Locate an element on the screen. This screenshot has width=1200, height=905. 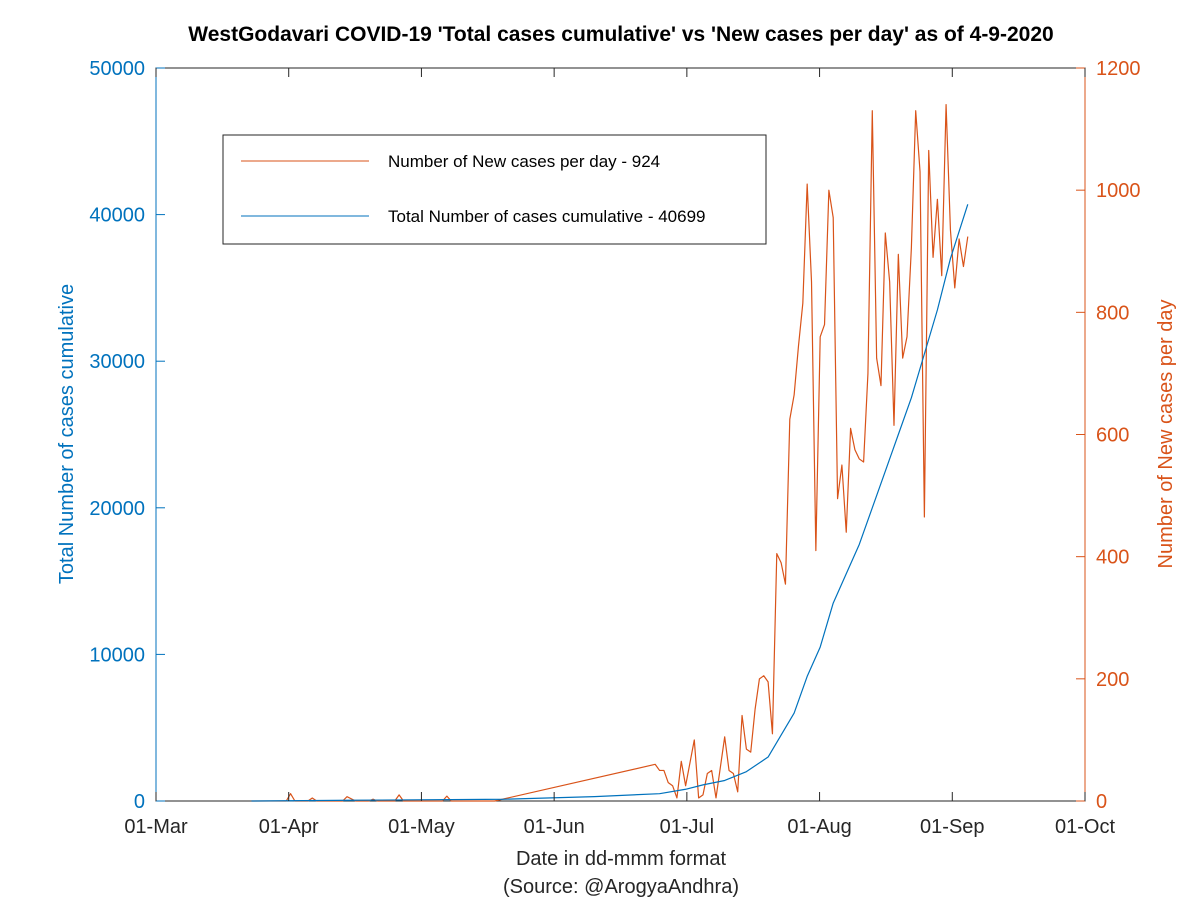
source-note: (Source: @ArogyaAndhra) is located at coordinates (621, 887).